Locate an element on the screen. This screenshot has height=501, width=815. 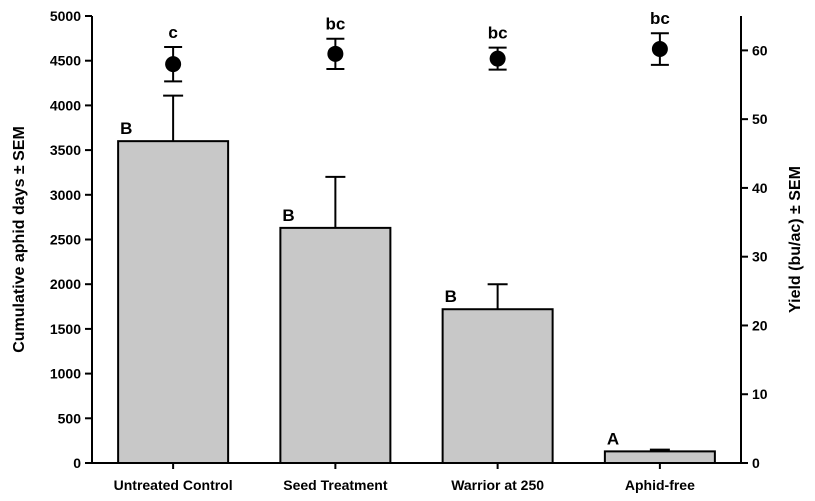
y-tick-label: 4000 is located at coordinates (65, 105).